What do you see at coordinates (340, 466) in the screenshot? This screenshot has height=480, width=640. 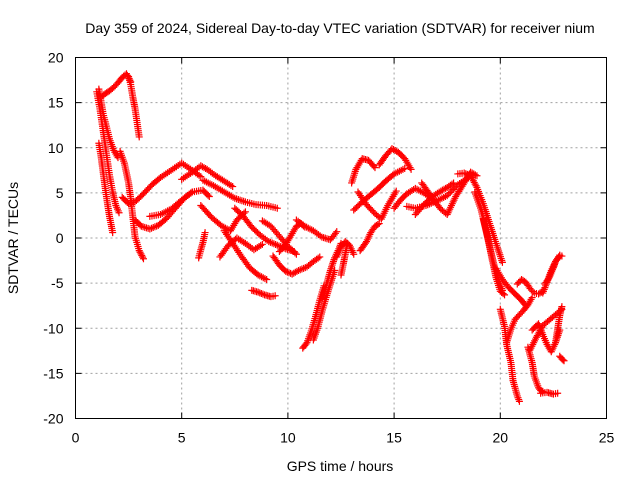 I see `x-axis-label: GPS time / hours` at bounding box center [340, 466].